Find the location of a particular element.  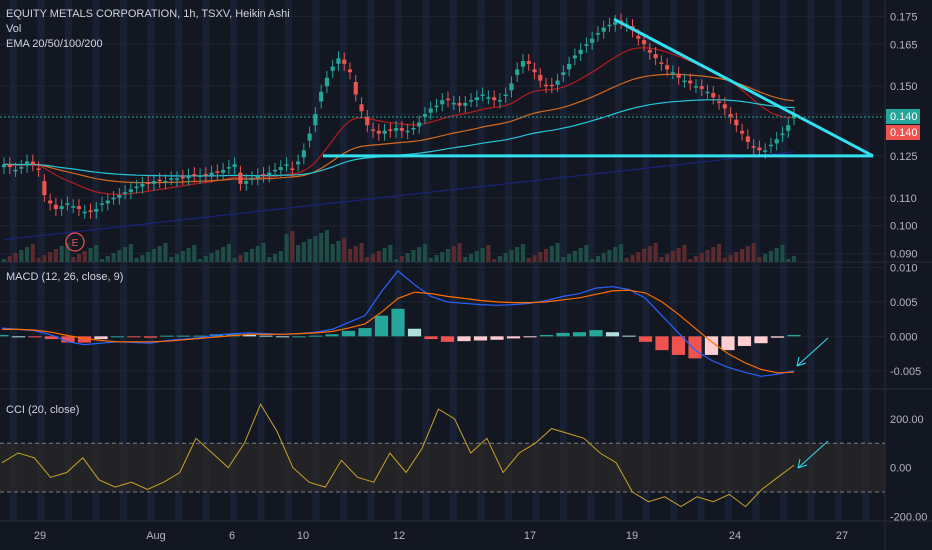

time-tick-label: 19 is located at coordinates (632, 536).